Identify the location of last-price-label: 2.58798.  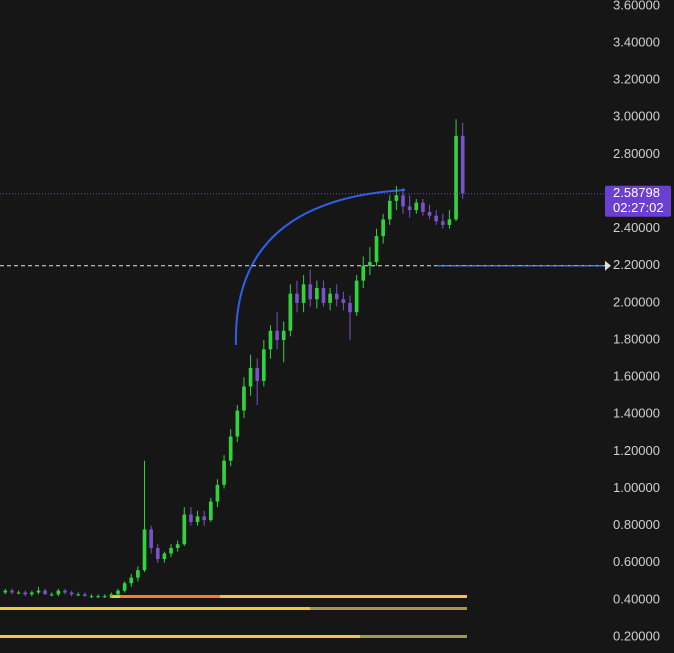
(636, 192).